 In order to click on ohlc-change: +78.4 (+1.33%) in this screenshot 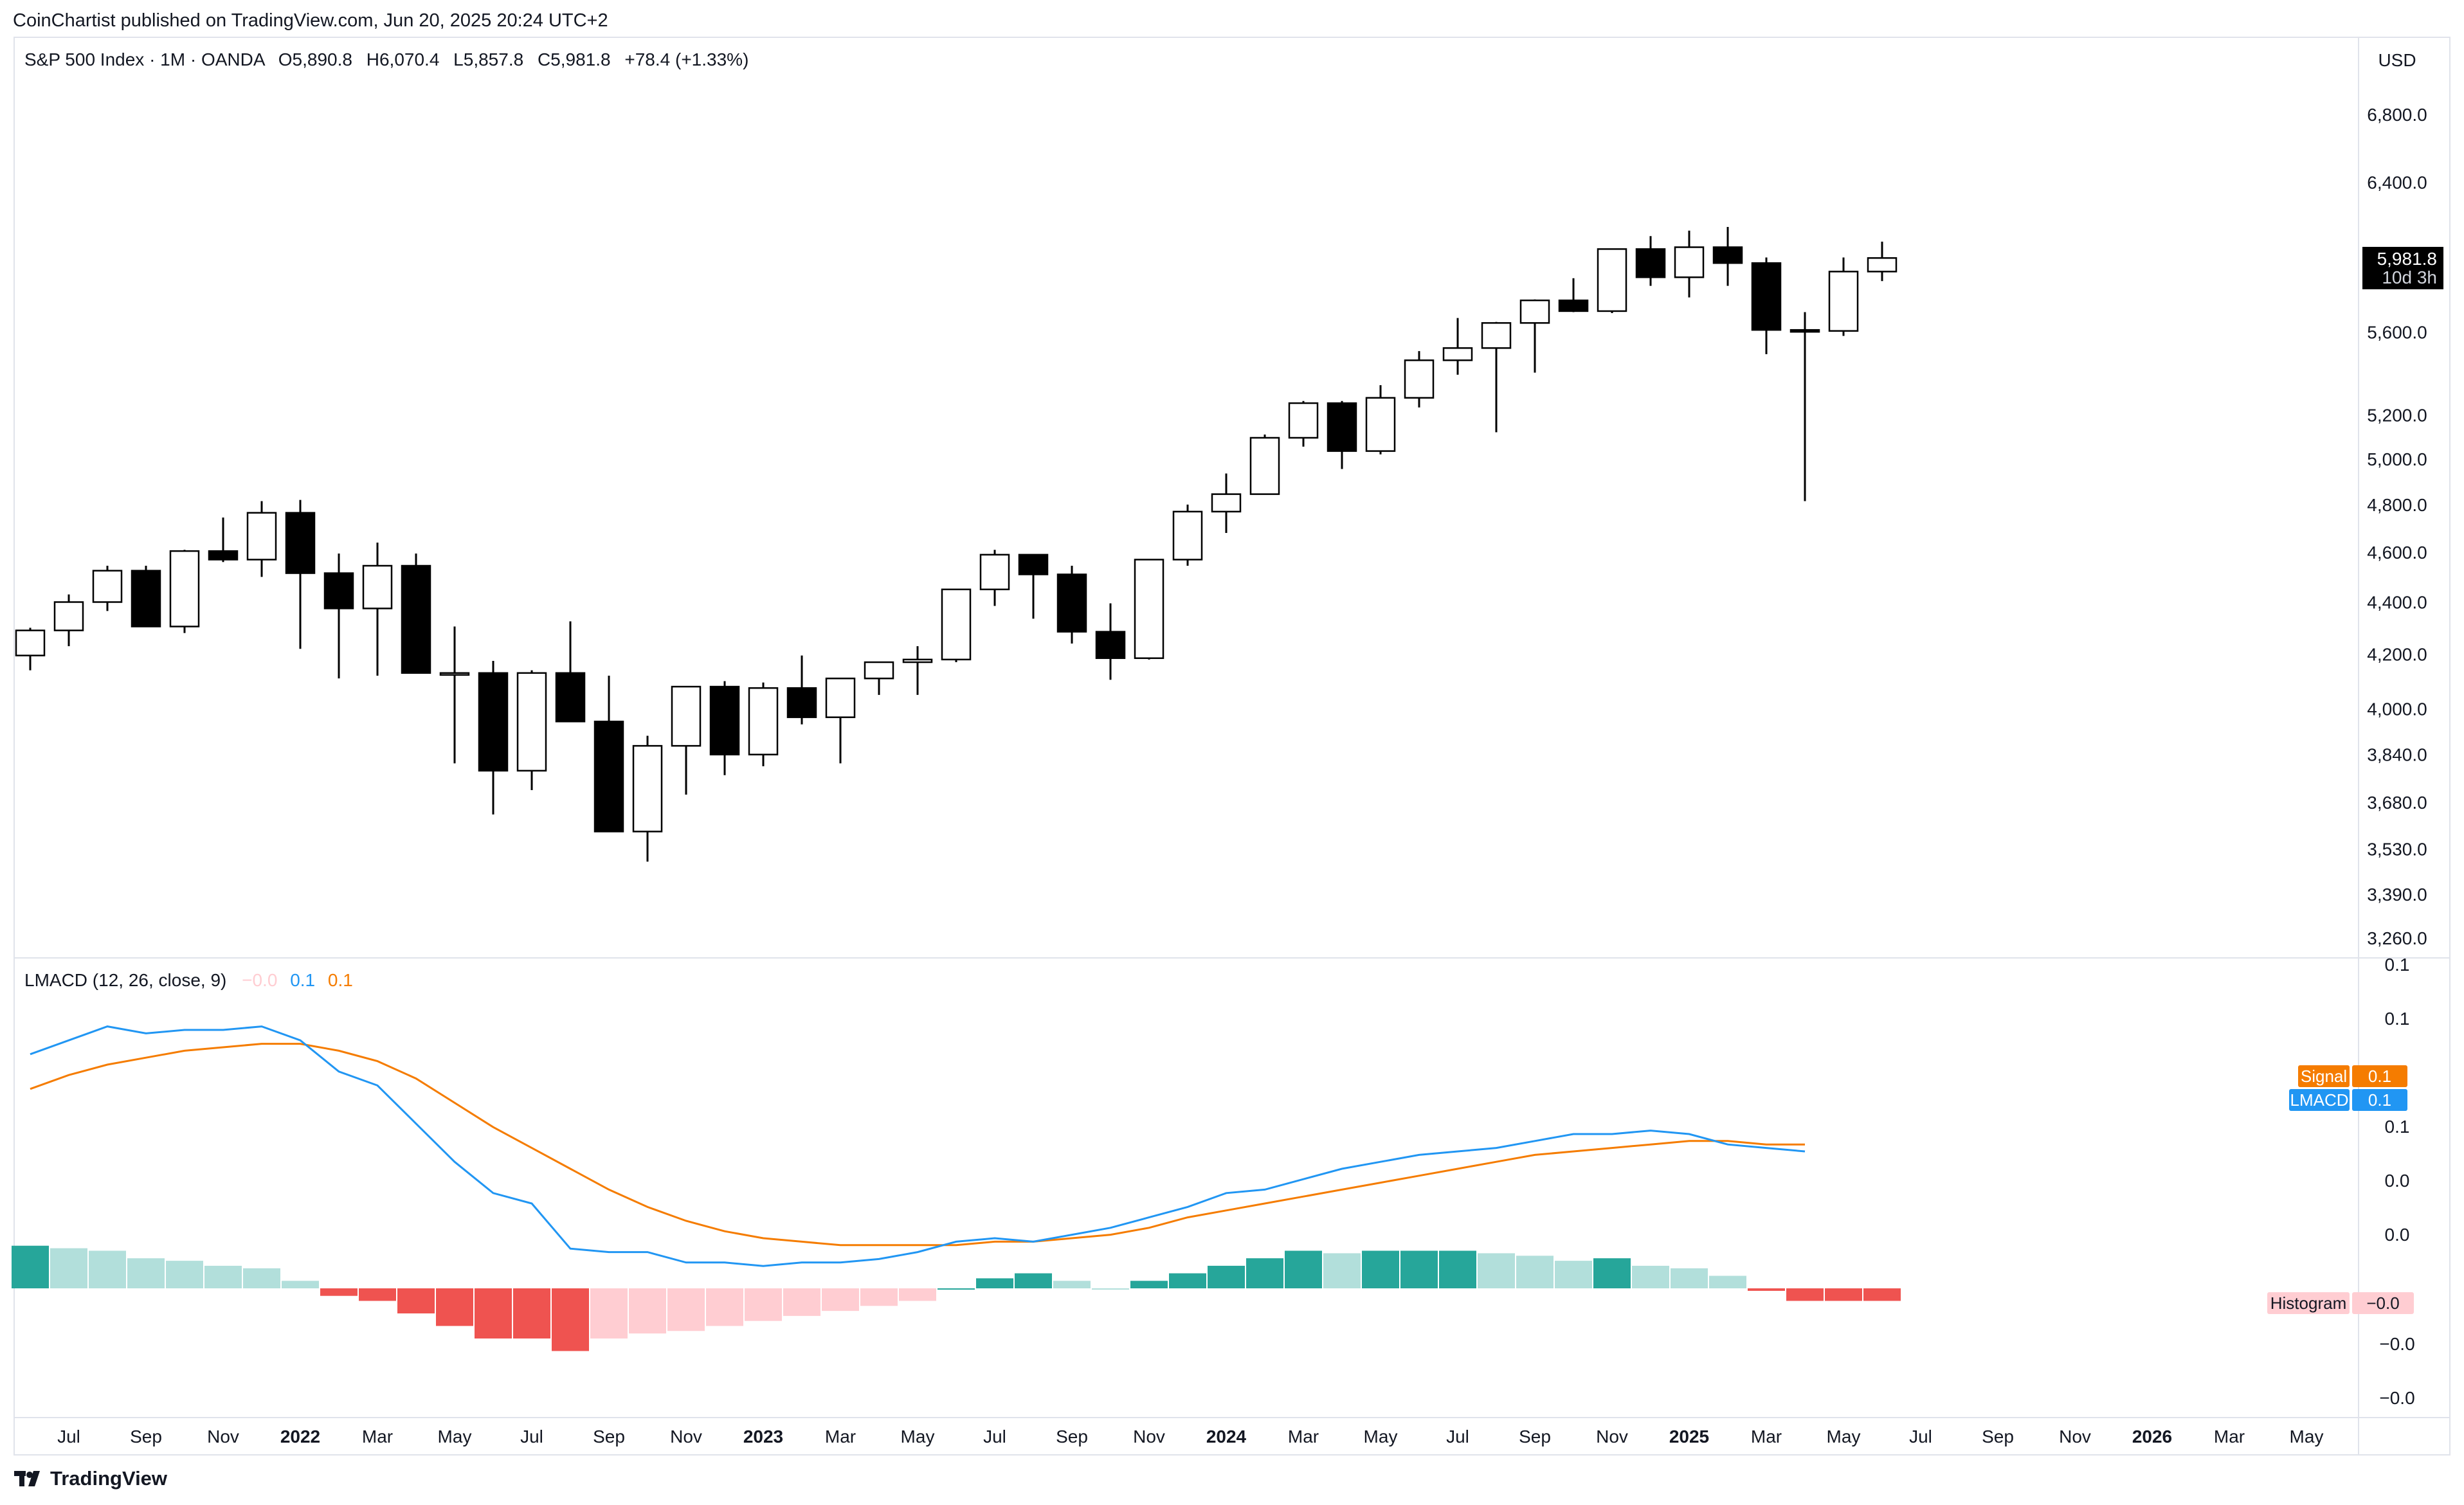, I will do `click(686, 59)`.